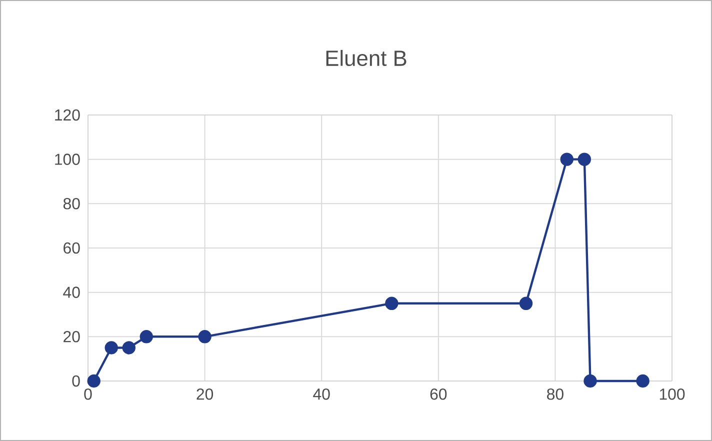 The image size is (712, 441). Describe the element at coordinates (438, 394) in the screenshot. I see `x-tick-label: 60` at that location.